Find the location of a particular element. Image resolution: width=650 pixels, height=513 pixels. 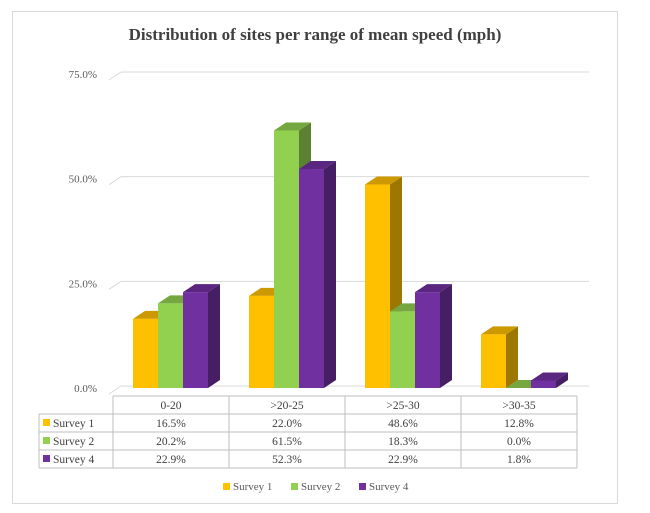

data-label: 52.3% is located at coordinates (287, 460).